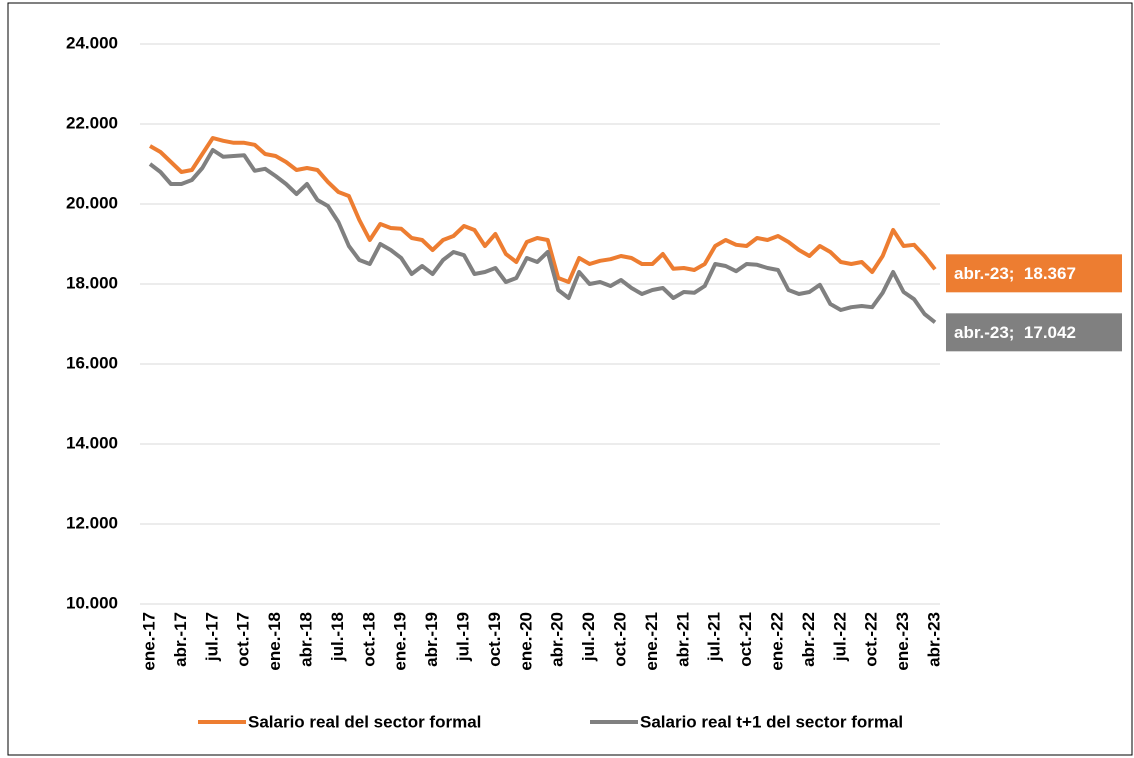 Image resolution: width=1134 pixels, height=758 pixels. What do you see at coordinates (400, 641) in the screenshot?
I see `x-tick-label: ene.-19` at bounding box center [400, 641].